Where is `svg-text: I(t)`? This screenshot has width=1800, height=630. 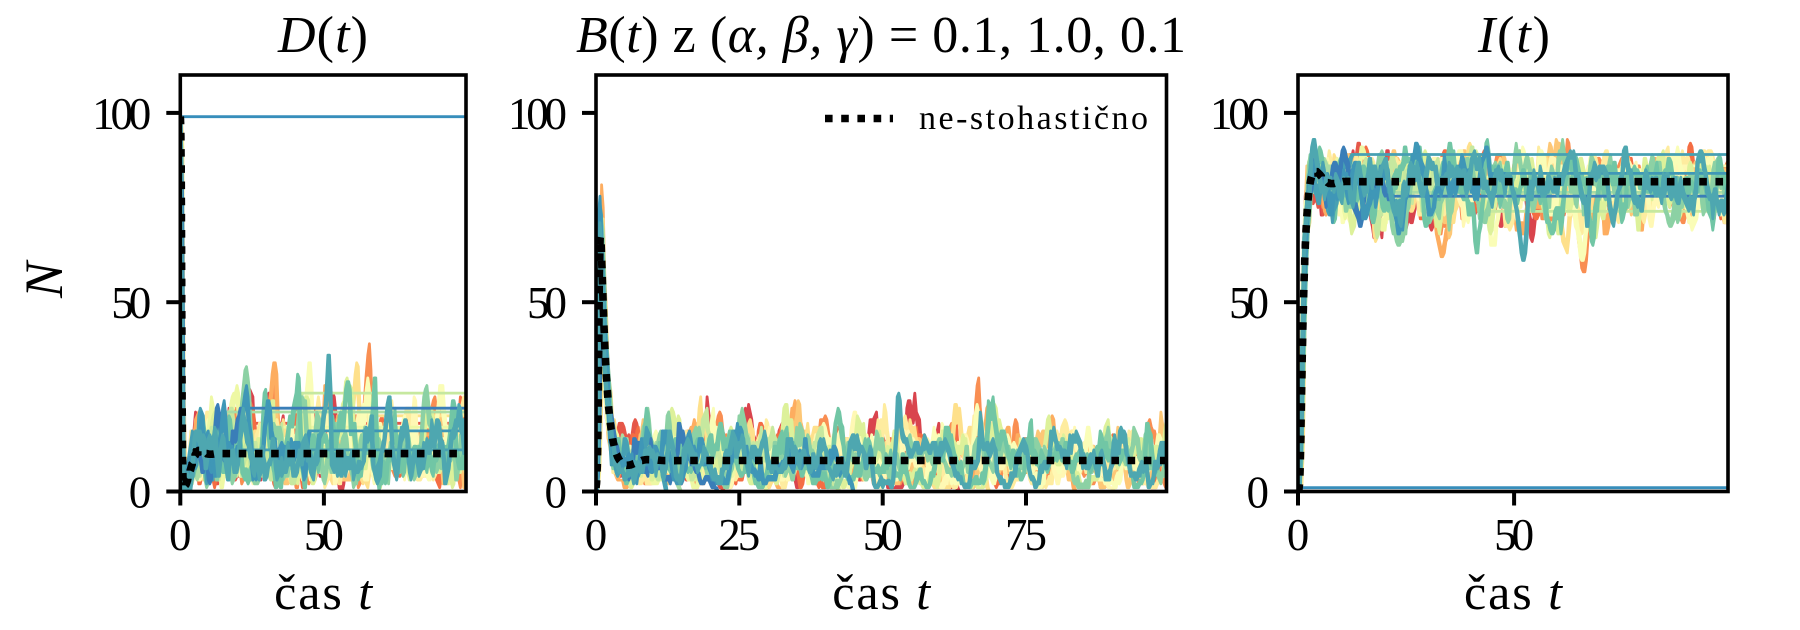 svg-text: I(t) is located at coordinates (1513, 35).